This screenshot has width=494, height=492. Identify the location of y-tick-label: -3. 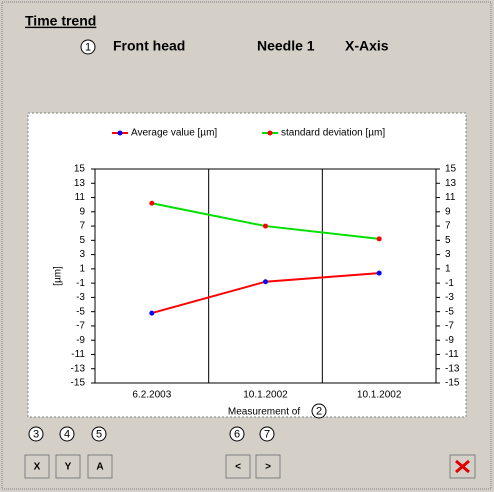
(80, 297).